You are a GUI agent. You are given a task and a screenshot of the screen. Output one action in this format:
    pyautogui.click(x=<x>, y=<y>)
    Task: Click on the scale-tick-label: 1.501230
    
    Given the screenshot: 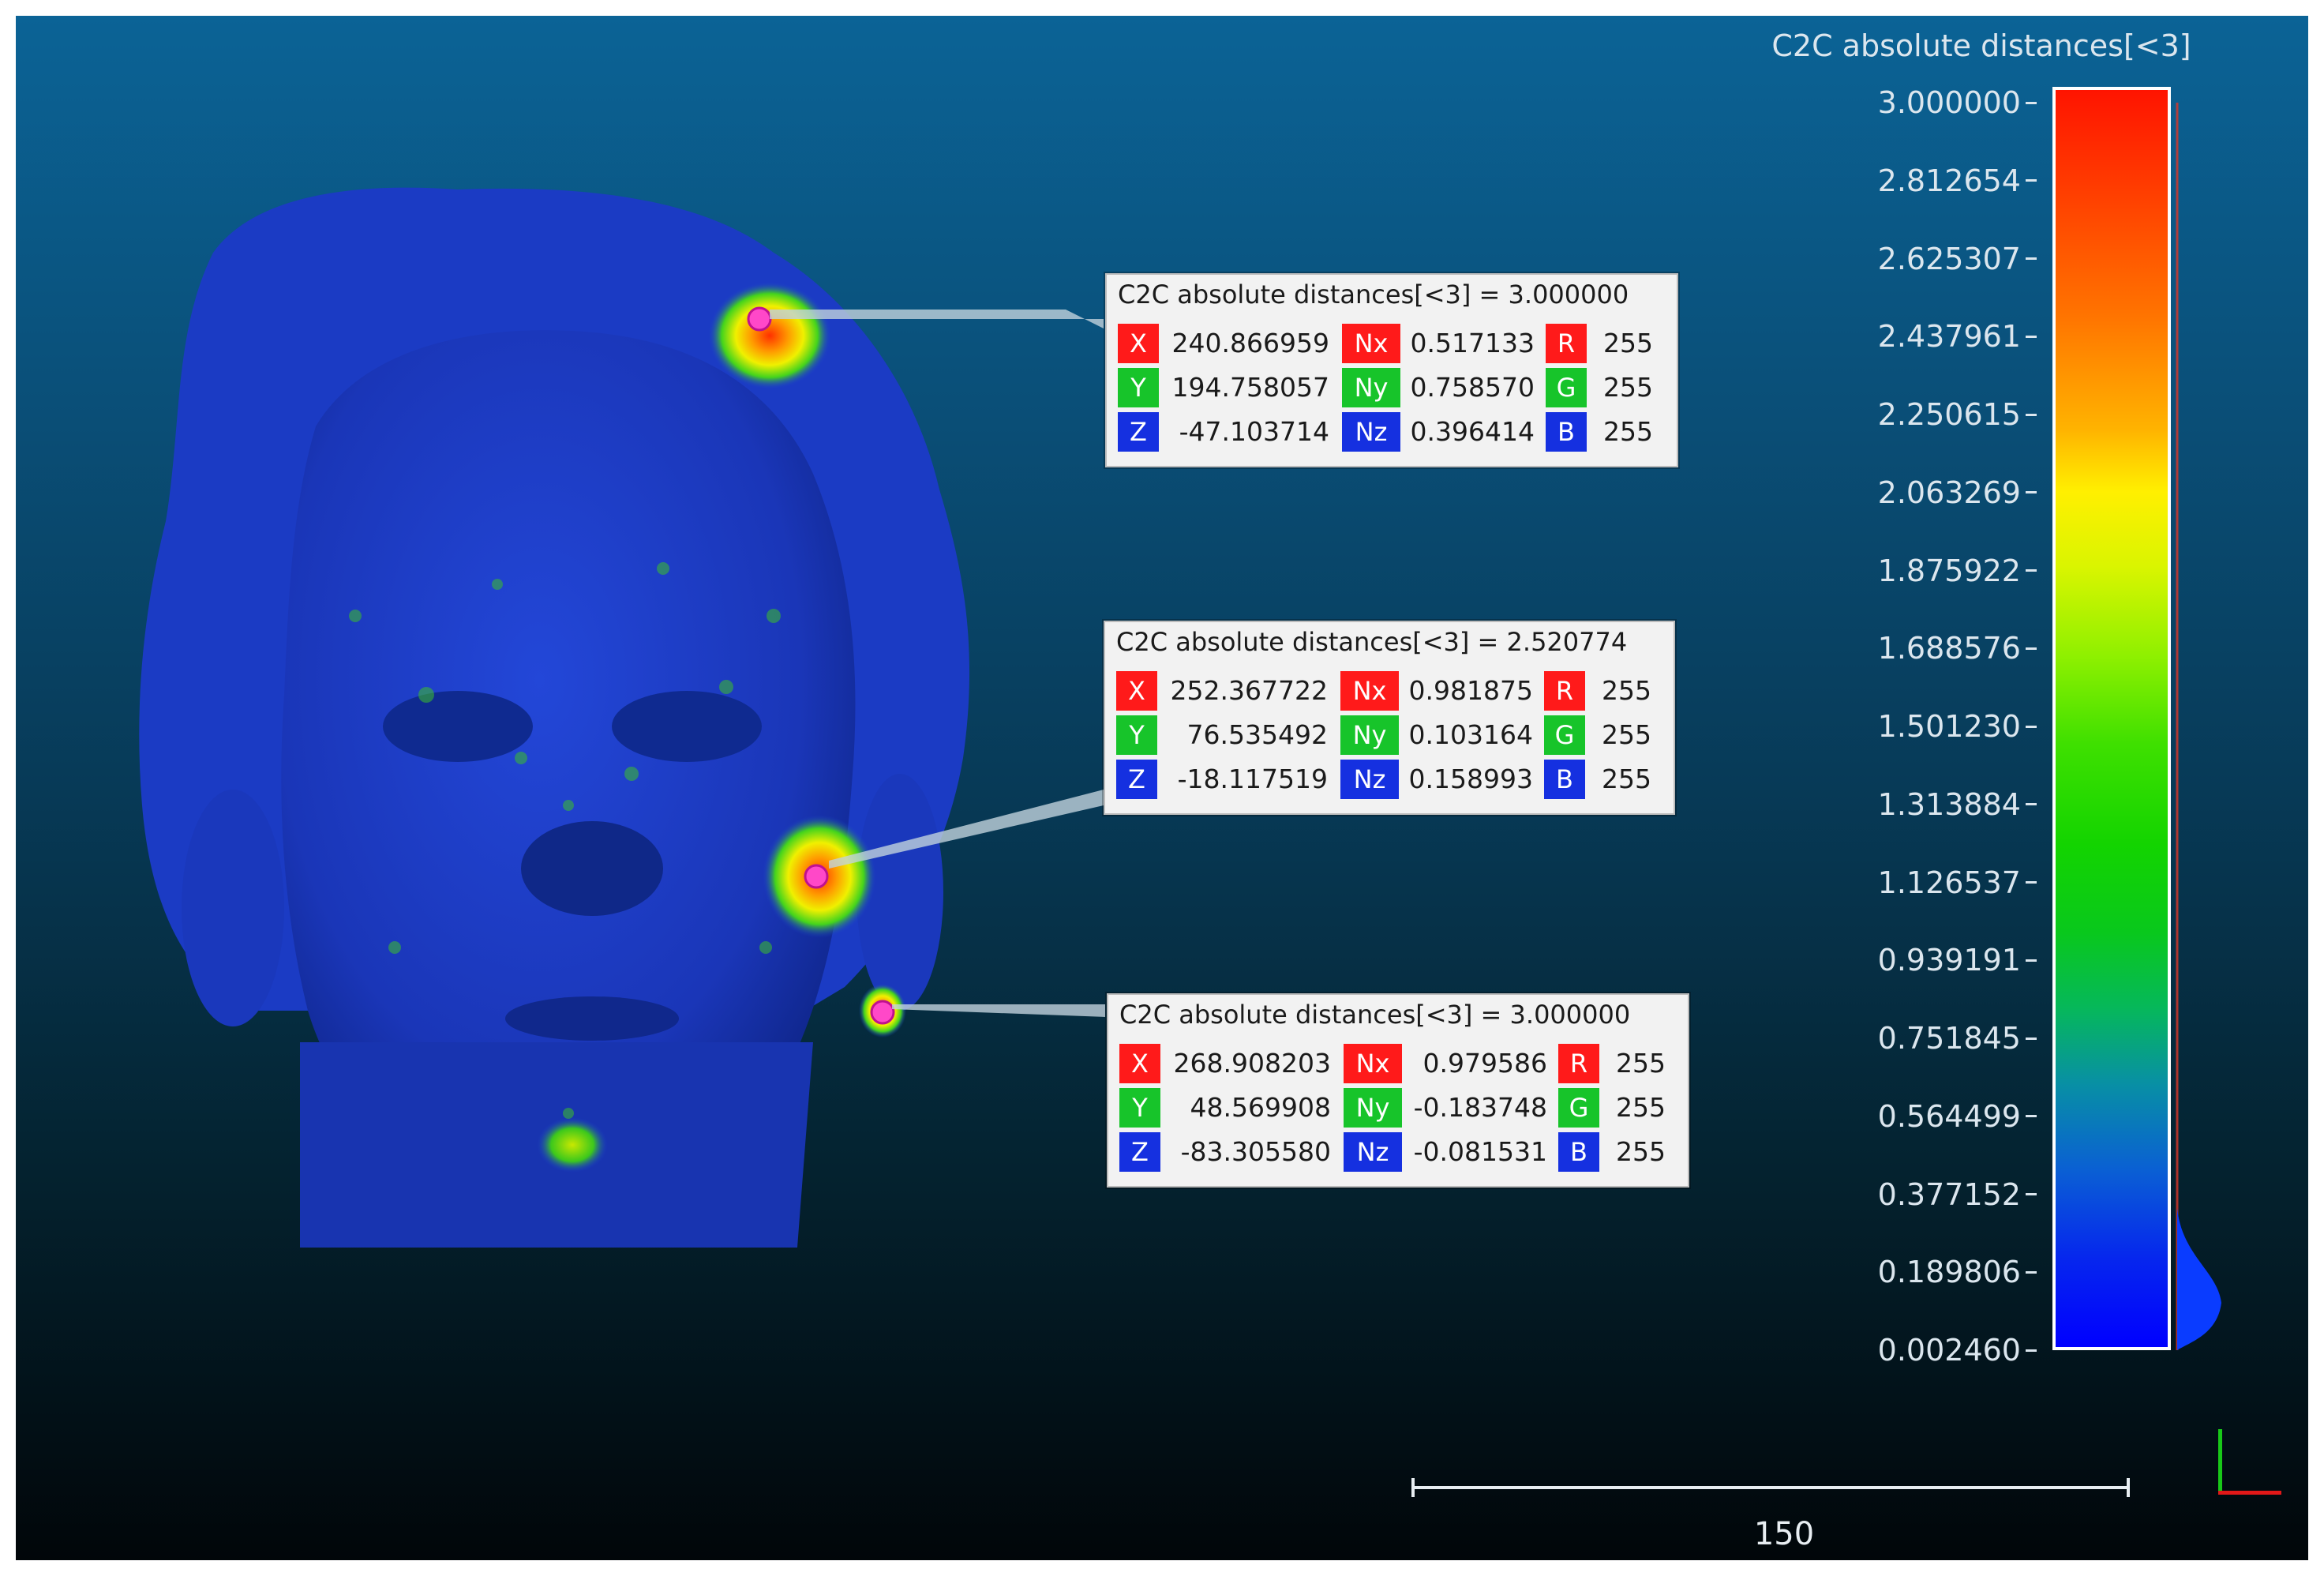 What is the action you would take?
    pyautogui.click(x=1934, y=726)
    